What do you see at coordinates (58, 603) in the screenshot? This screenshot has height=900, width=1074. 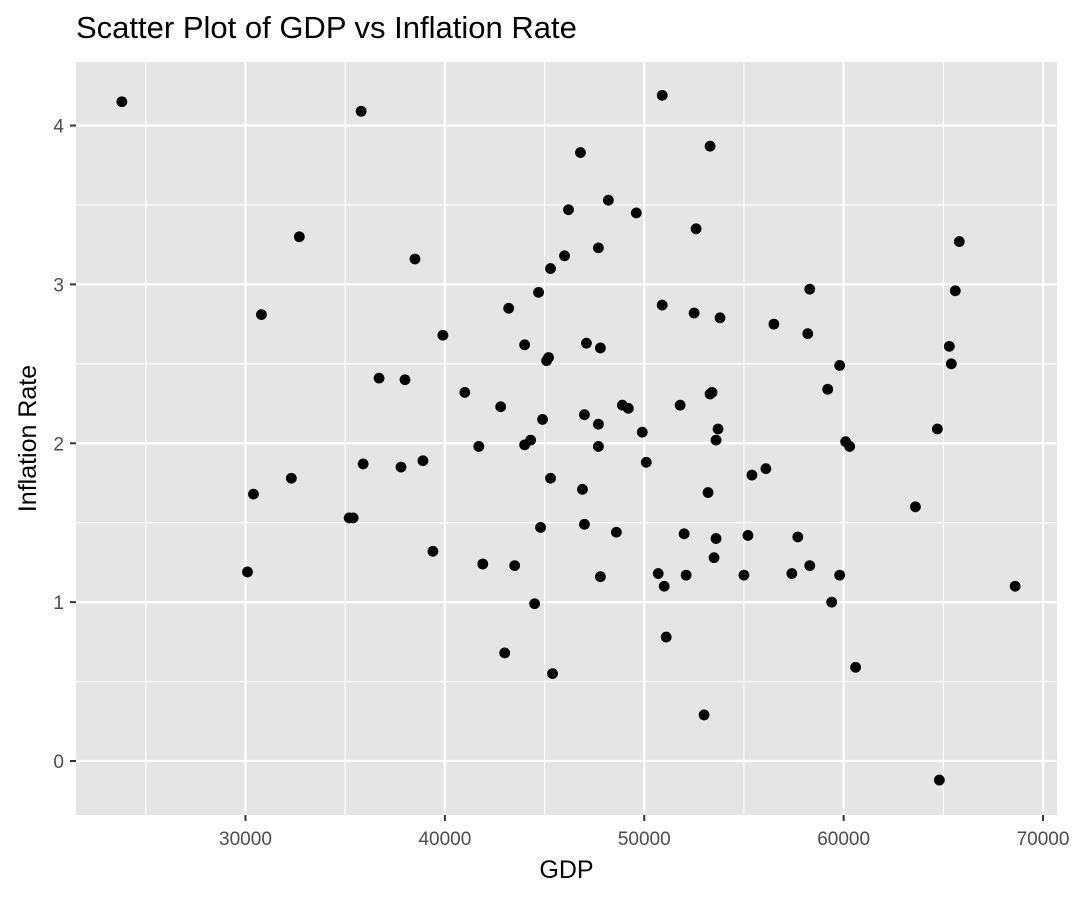 I see `y-tick-label: 1` at bounding box center [58, 603].